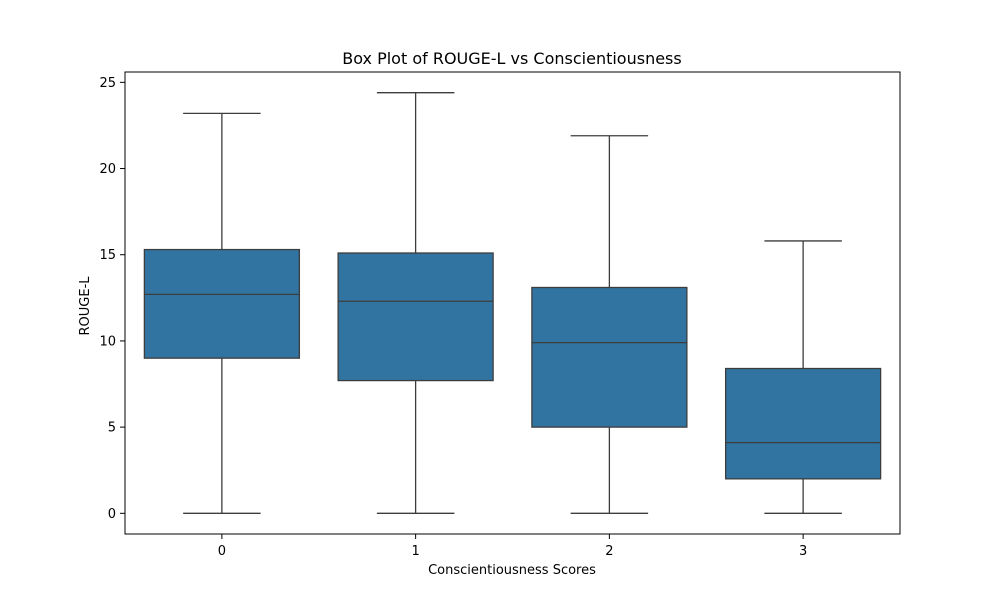 This screenshot has width=1000, height=604. Describe the element at coordinates (107, 341) in the screenshot. I see `y-tick-label: 10` at that location.